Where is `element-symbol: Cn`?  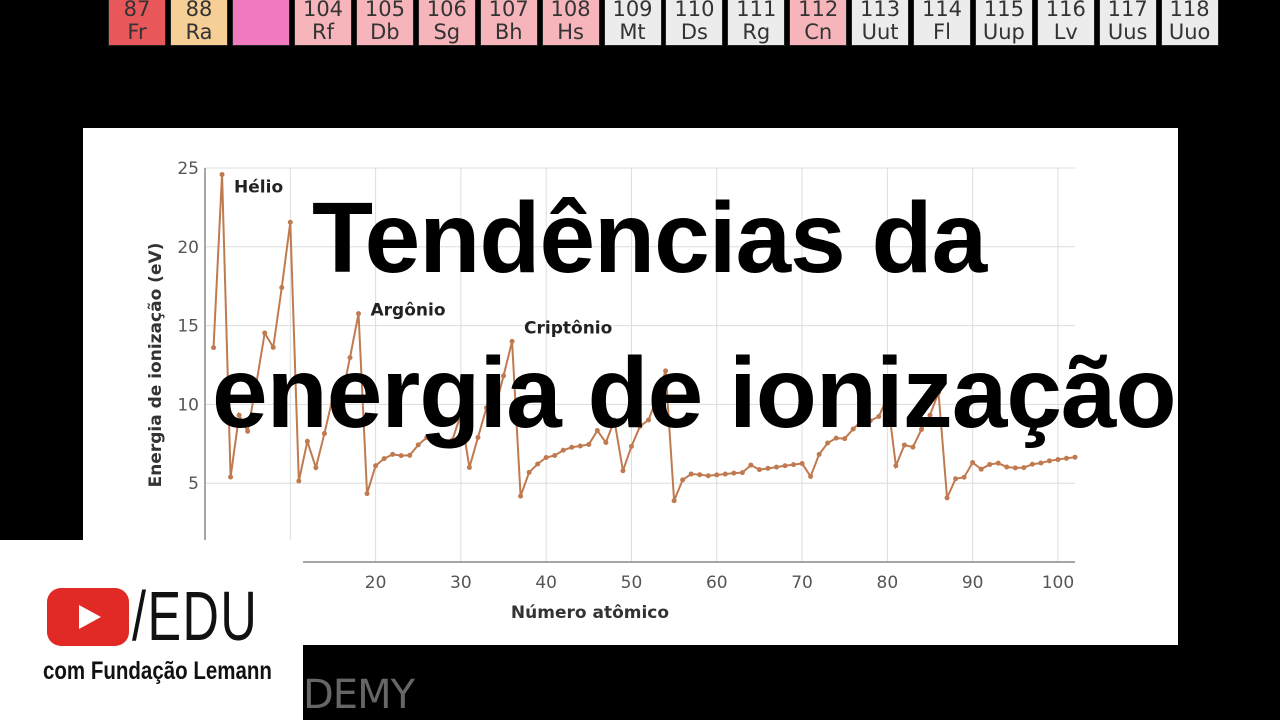
element-symbol: Cn is located at coordinates (818, 32).